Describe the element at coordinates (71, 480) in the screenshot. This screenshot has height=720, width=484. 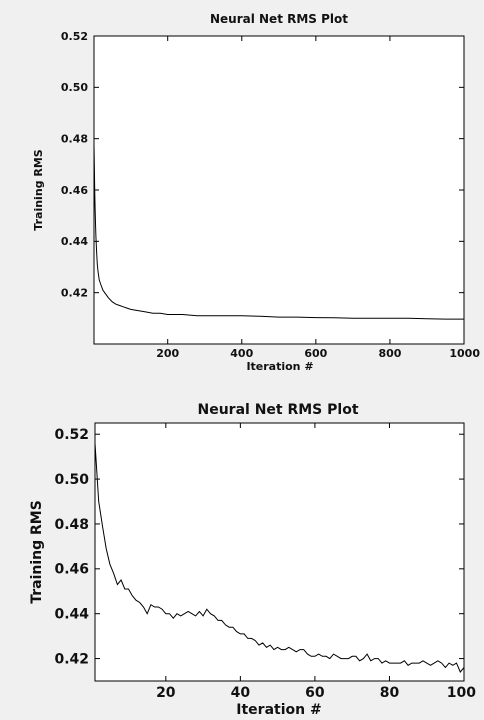
I see `chart-2-y-tick-label: 0.50` at that location.